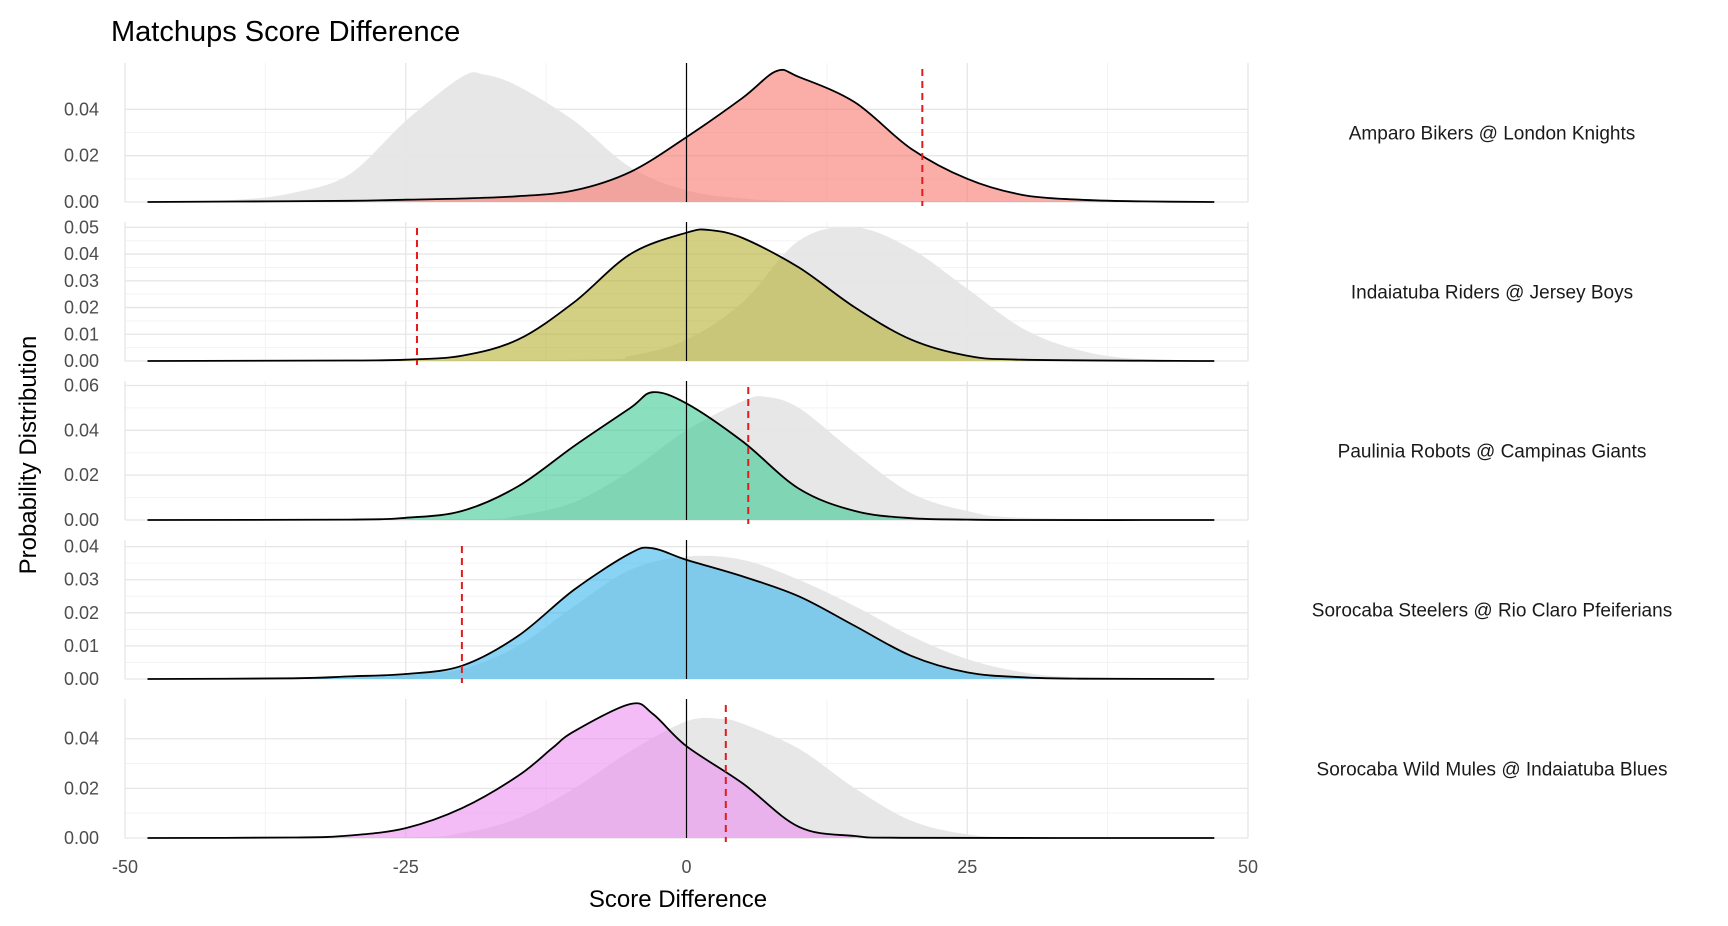 This screenshot has height=926, width=1728. Describe the element at coordinates (1248, 867) in the screenshot. I see `x-tick-label: 50` at that location.